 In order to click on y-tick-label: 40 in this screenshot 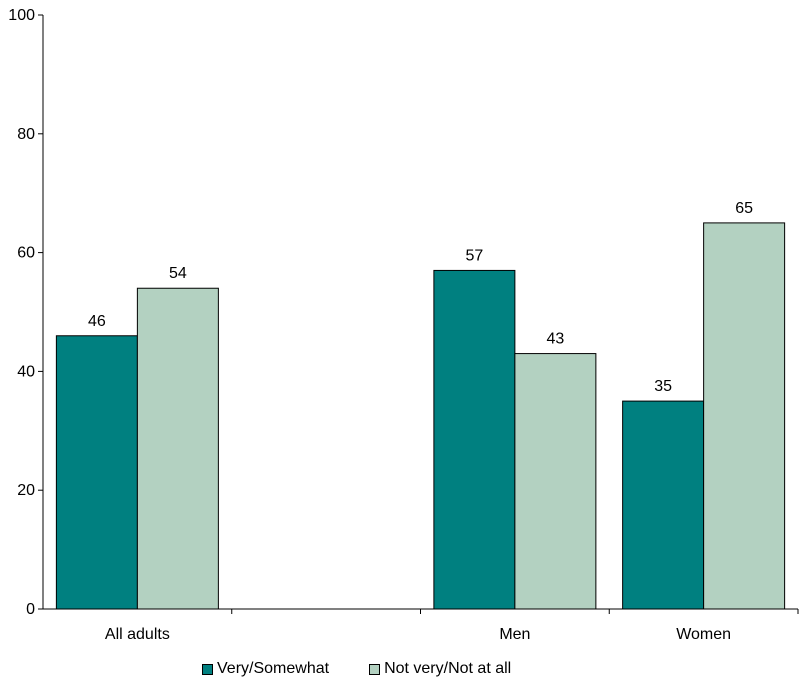, I will do `click(26, 371)`.